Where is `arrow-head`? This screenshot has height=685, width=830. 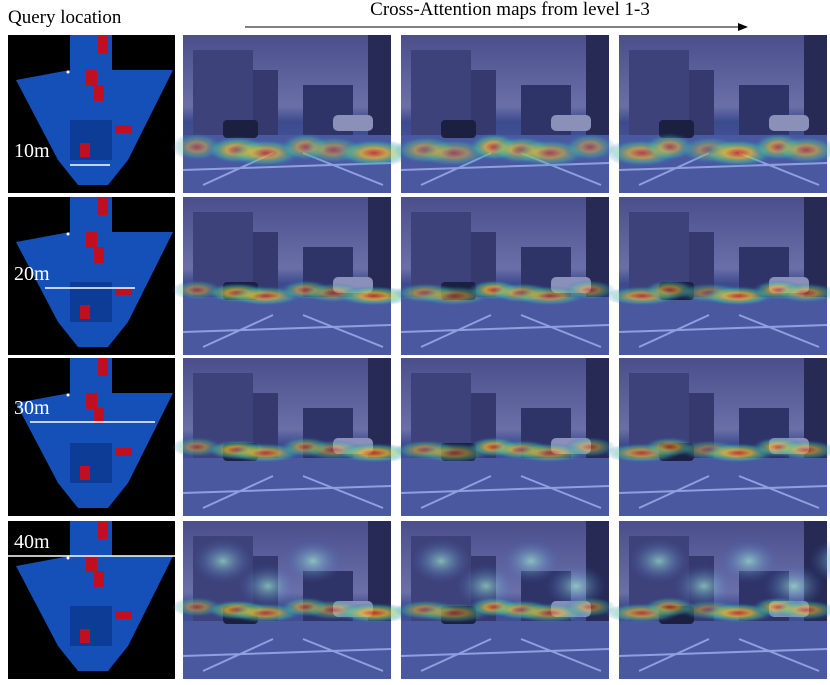
arrow-head is located at coordinates (743, 27).